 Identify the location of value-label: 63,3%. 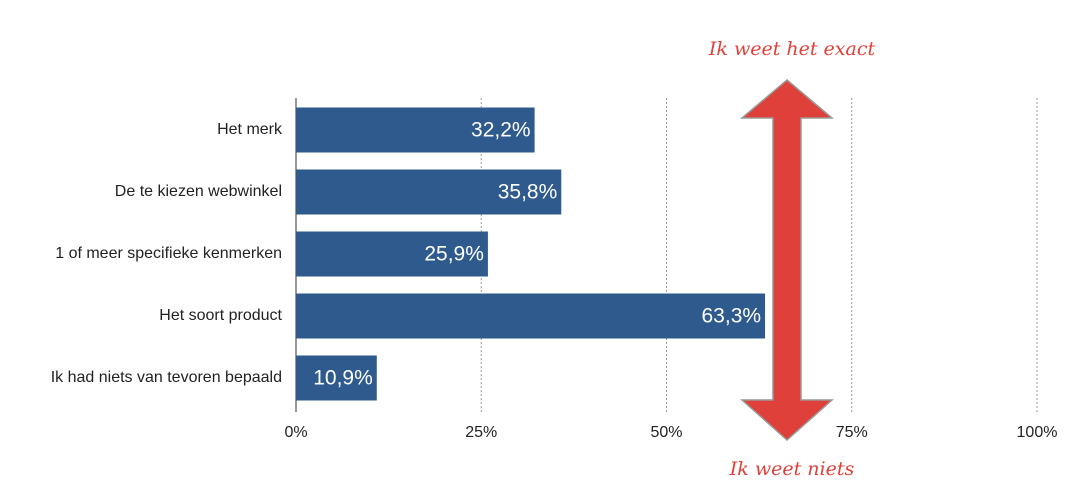
(732, 316).